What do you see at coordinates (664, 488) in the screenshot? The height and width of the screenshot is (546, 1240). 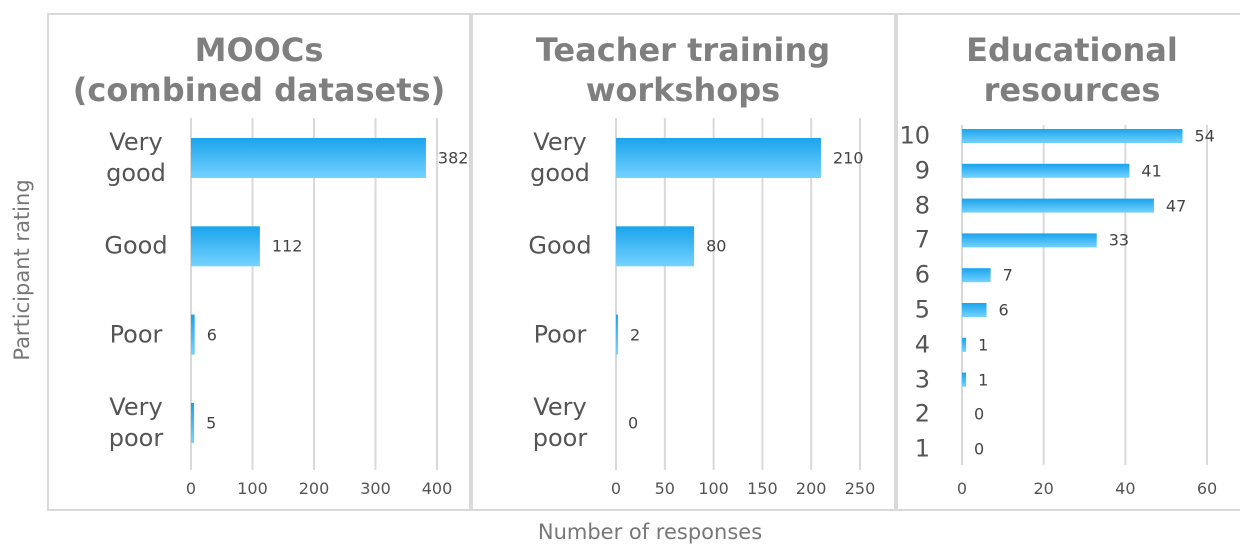 I see `x-tick-label: 50` at bounding box center [664, 488].